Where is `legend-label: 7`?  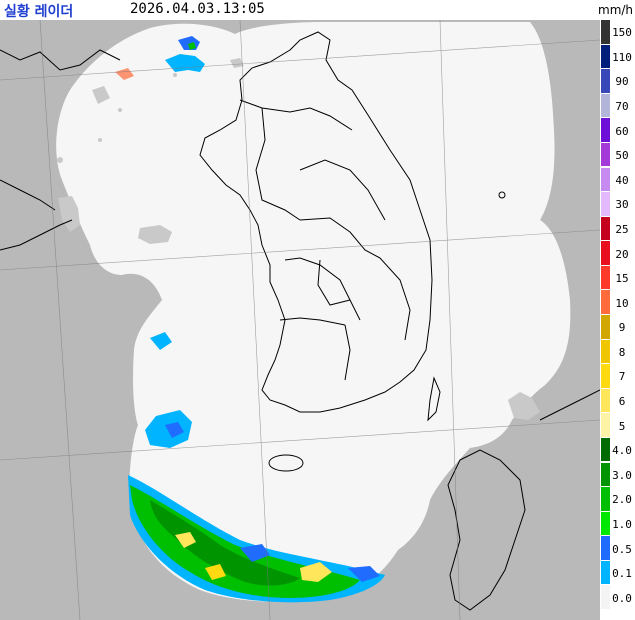
legend-label: 7 is located at coordinates (622, 377).